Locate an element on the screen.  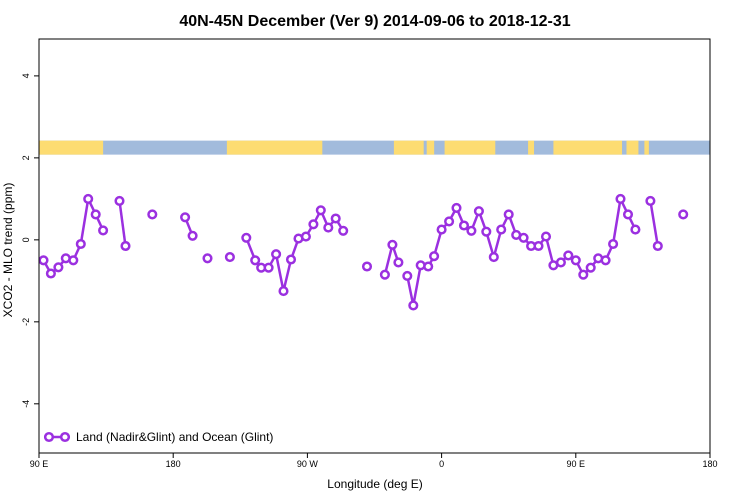
legend-label: Land (Nadir&Glint) and Ocean (Glint) is located at coordinates (174, 437).